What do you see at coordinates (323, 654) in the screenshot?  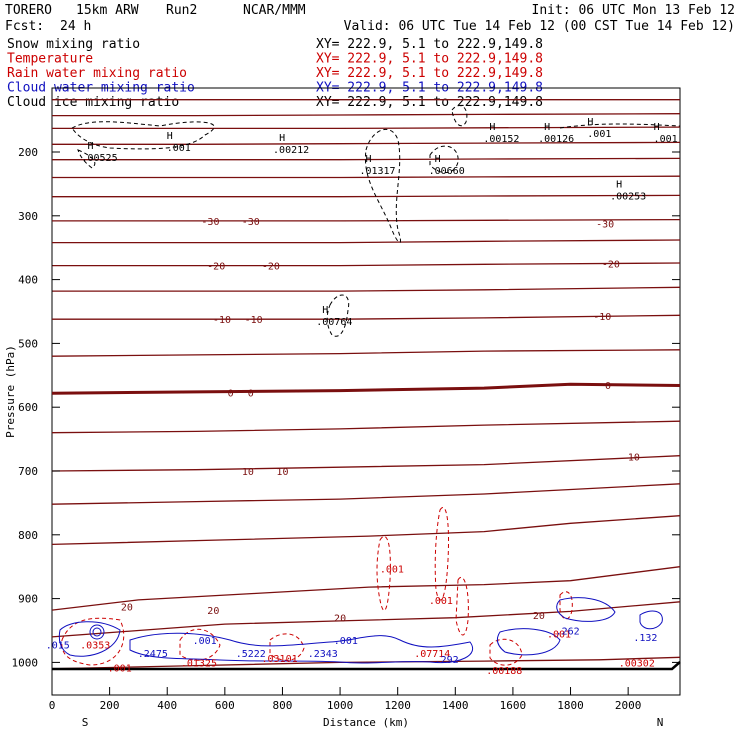 I see `cloud-water-label: .2343` at bounding box center [323, 654].